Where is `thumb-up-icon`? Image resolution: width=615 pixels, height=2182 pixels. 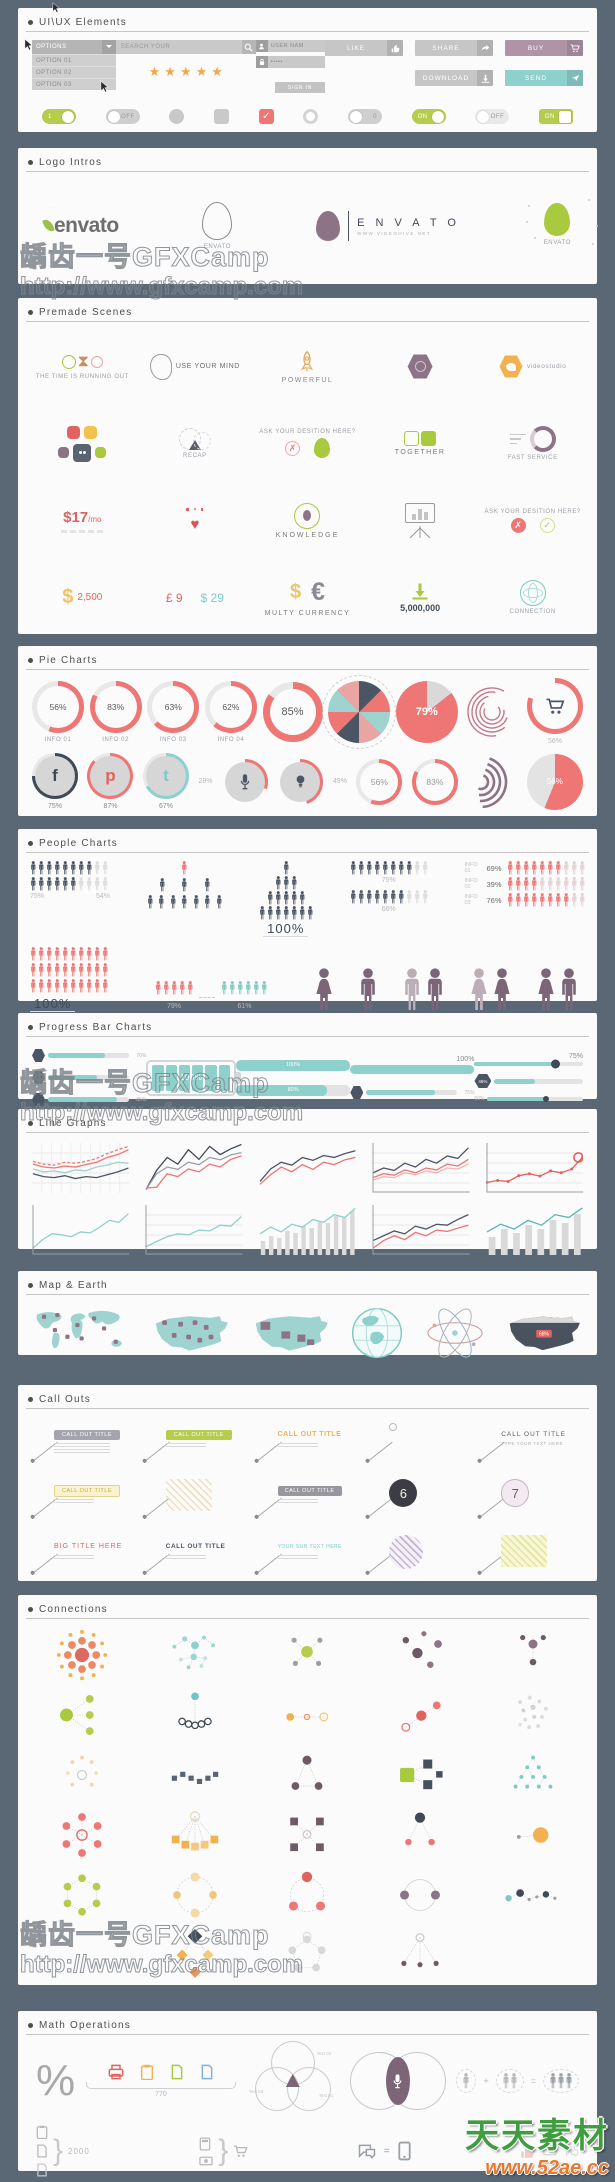 thumb-up-icon is located at coordinates (527, 2151).